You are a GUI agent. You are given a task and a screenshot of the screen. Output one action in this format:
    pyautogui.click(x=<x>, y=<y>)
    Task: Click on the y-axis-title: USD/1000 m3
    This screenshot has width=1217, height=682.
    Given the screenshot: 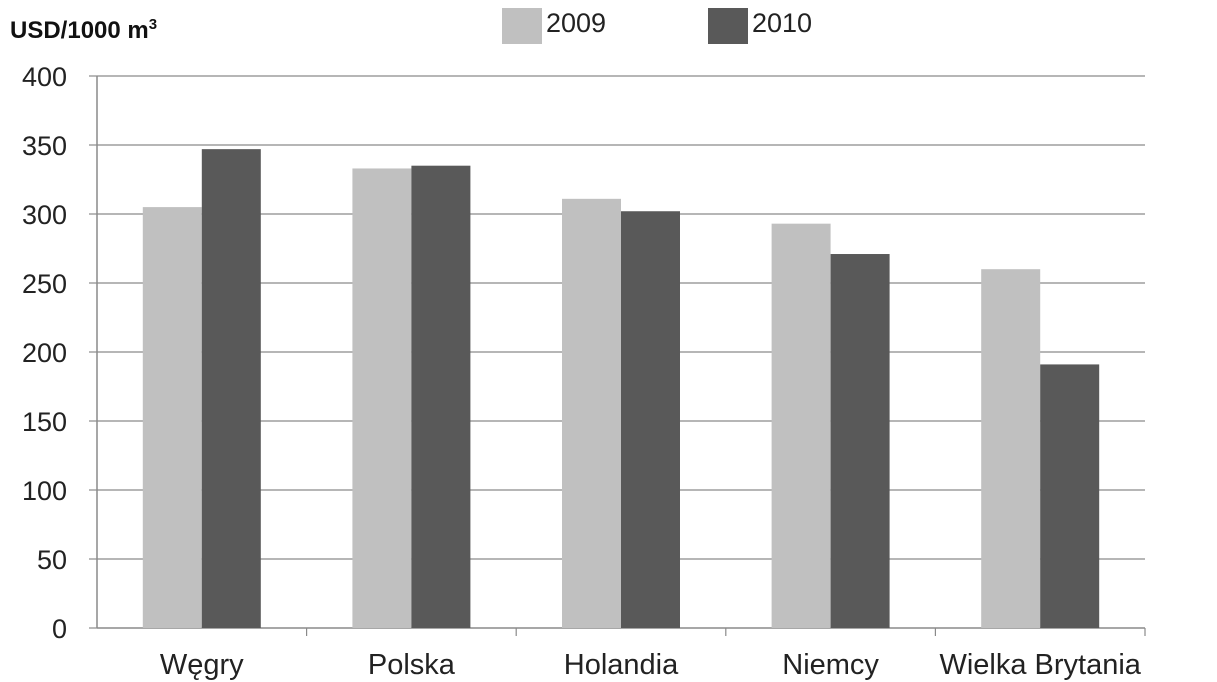 What is the action you would take?
    pyautogui.click(x=84, y=30)
    